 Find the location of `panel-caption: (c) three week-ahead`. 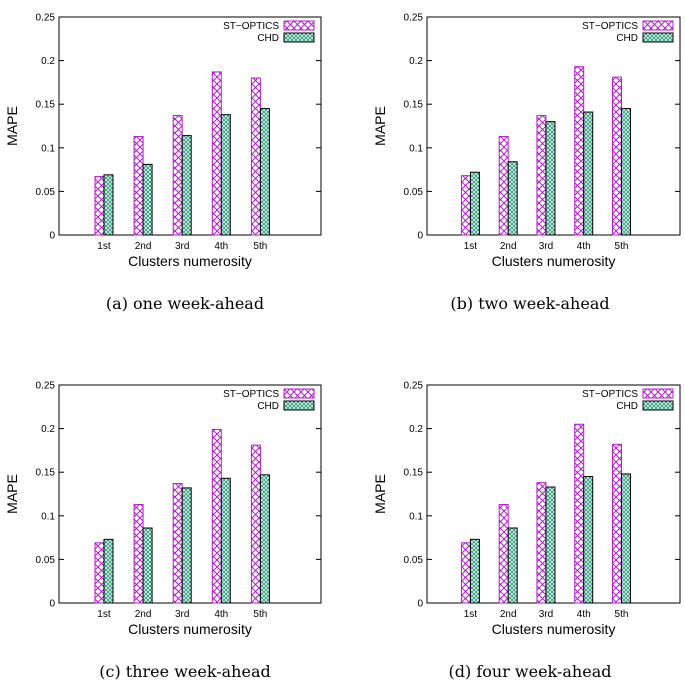

panel-caption: (c) three week-ahead is located at coordinates (184, 671).